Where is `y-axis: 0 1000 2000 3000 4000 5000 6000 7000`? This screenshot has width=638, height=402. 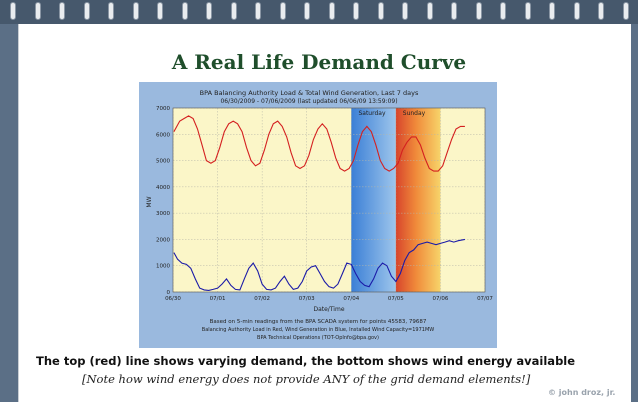
y-axis: 0 1000 2000 3000 4000 5000 6000 7000 is located at coordinates (163, 201).